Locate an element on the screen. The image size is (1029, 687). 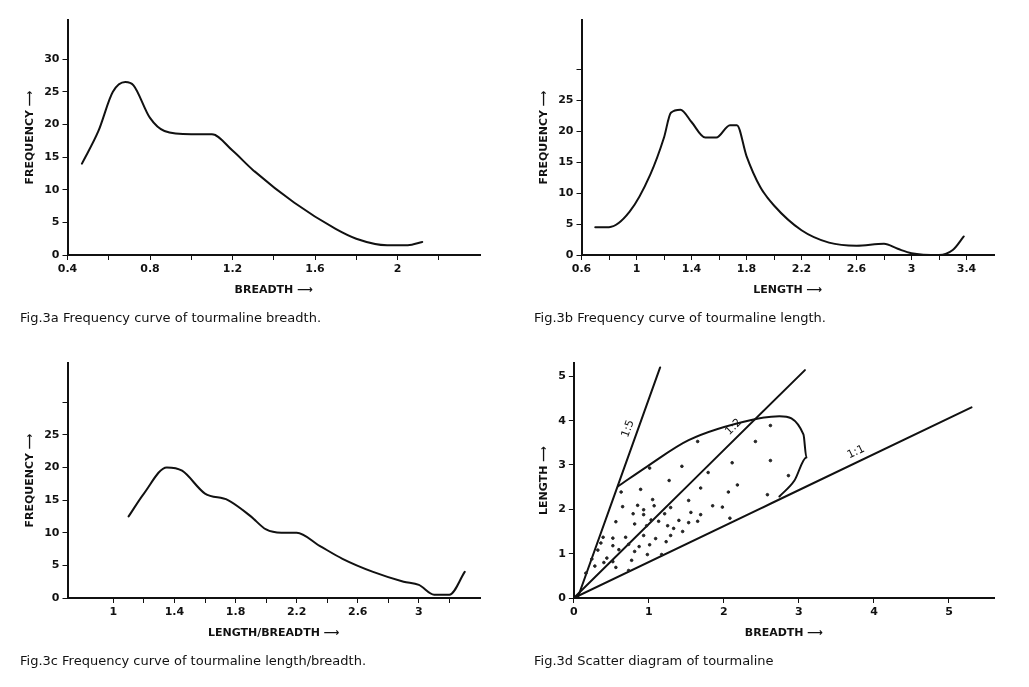
y-tick-label: 30 is located at coordinates (52, 59).